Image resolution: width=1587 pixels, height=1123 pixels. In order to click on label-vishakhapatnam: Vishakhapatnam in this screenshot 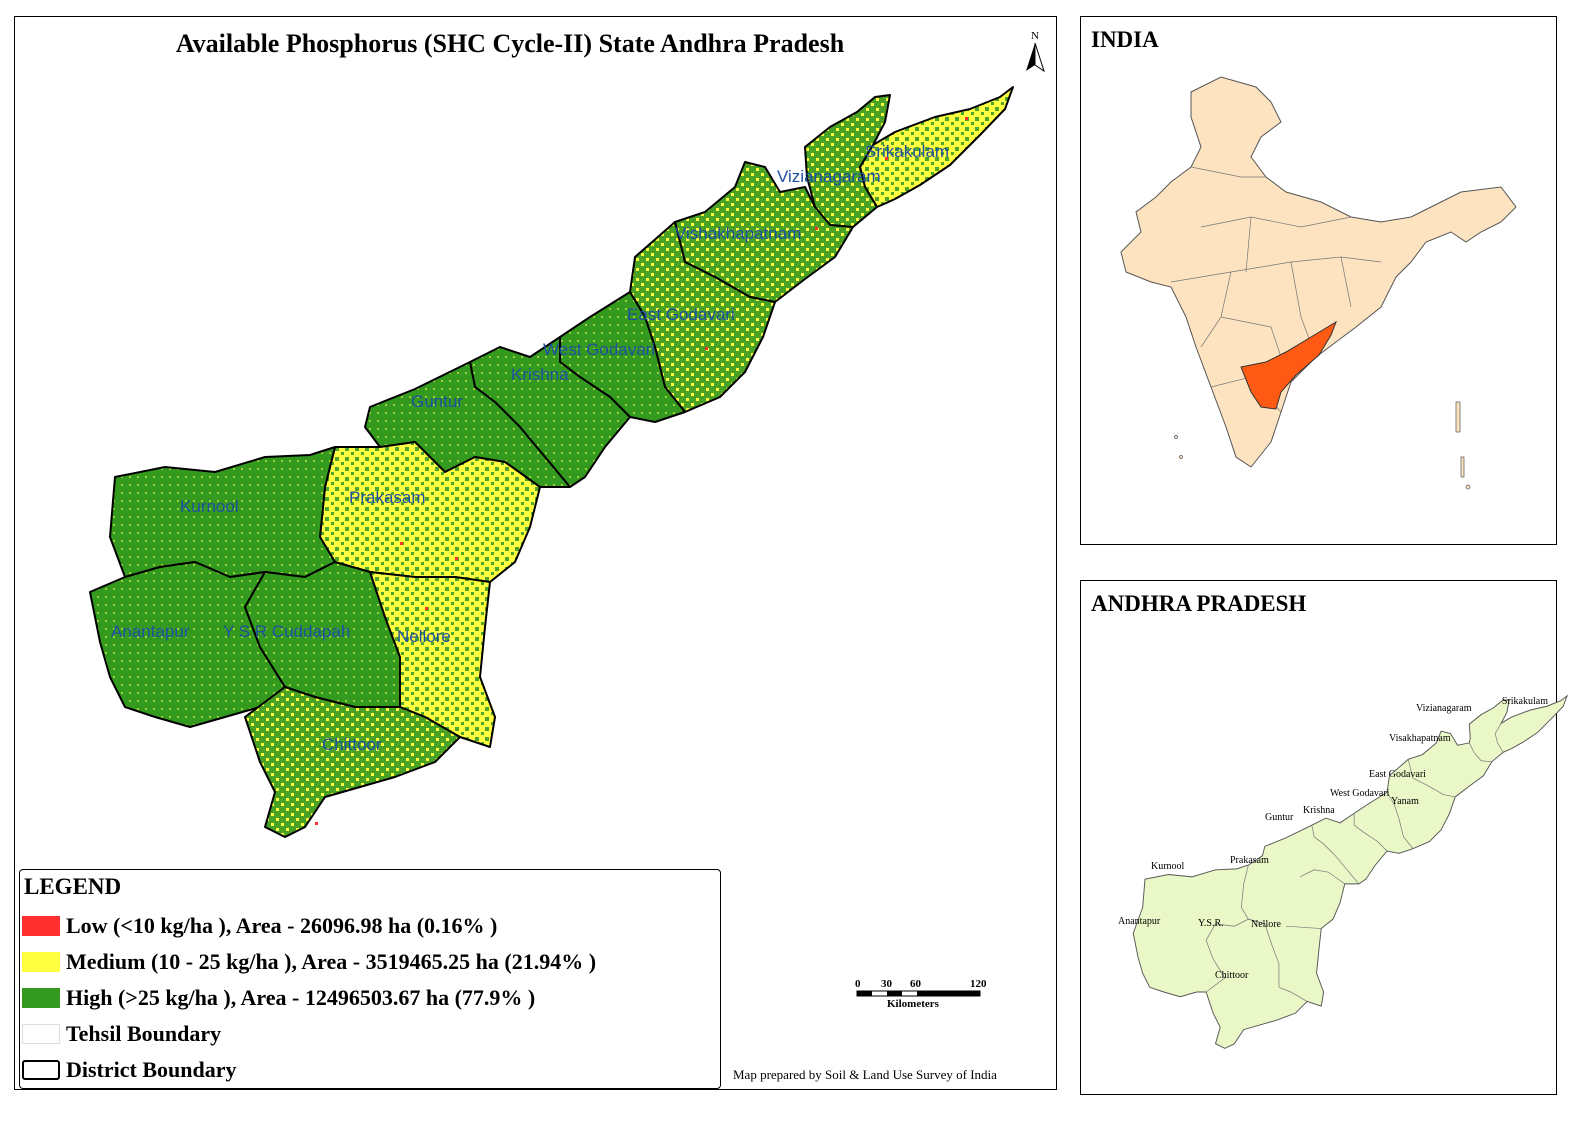, I will do `click(738, 233)`.